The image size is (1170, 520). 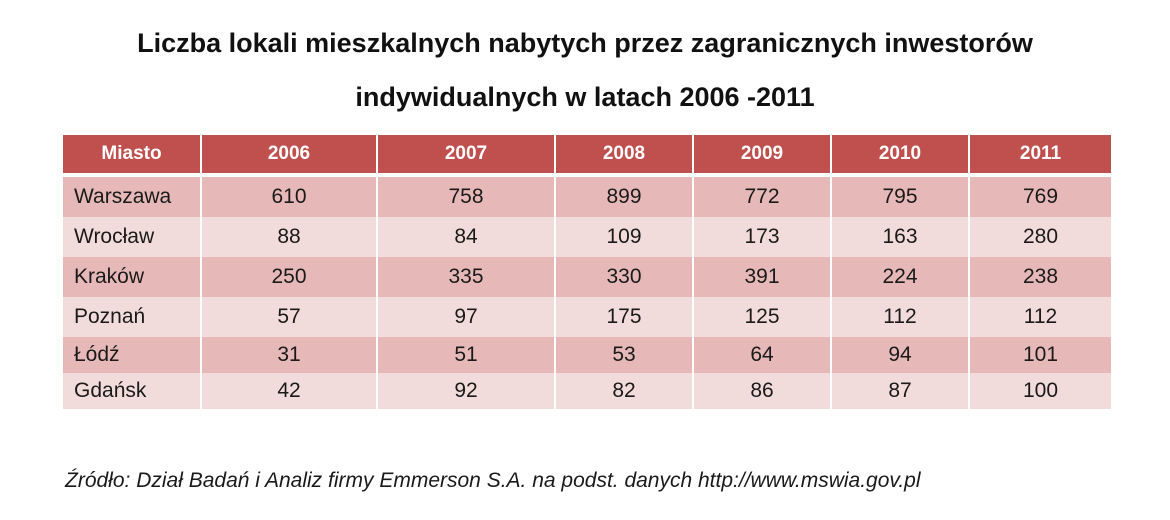 What do you see at coordinates (762, 391) in the screenshot?
I see `value-cell: 86` at bounding box center [762, 391].